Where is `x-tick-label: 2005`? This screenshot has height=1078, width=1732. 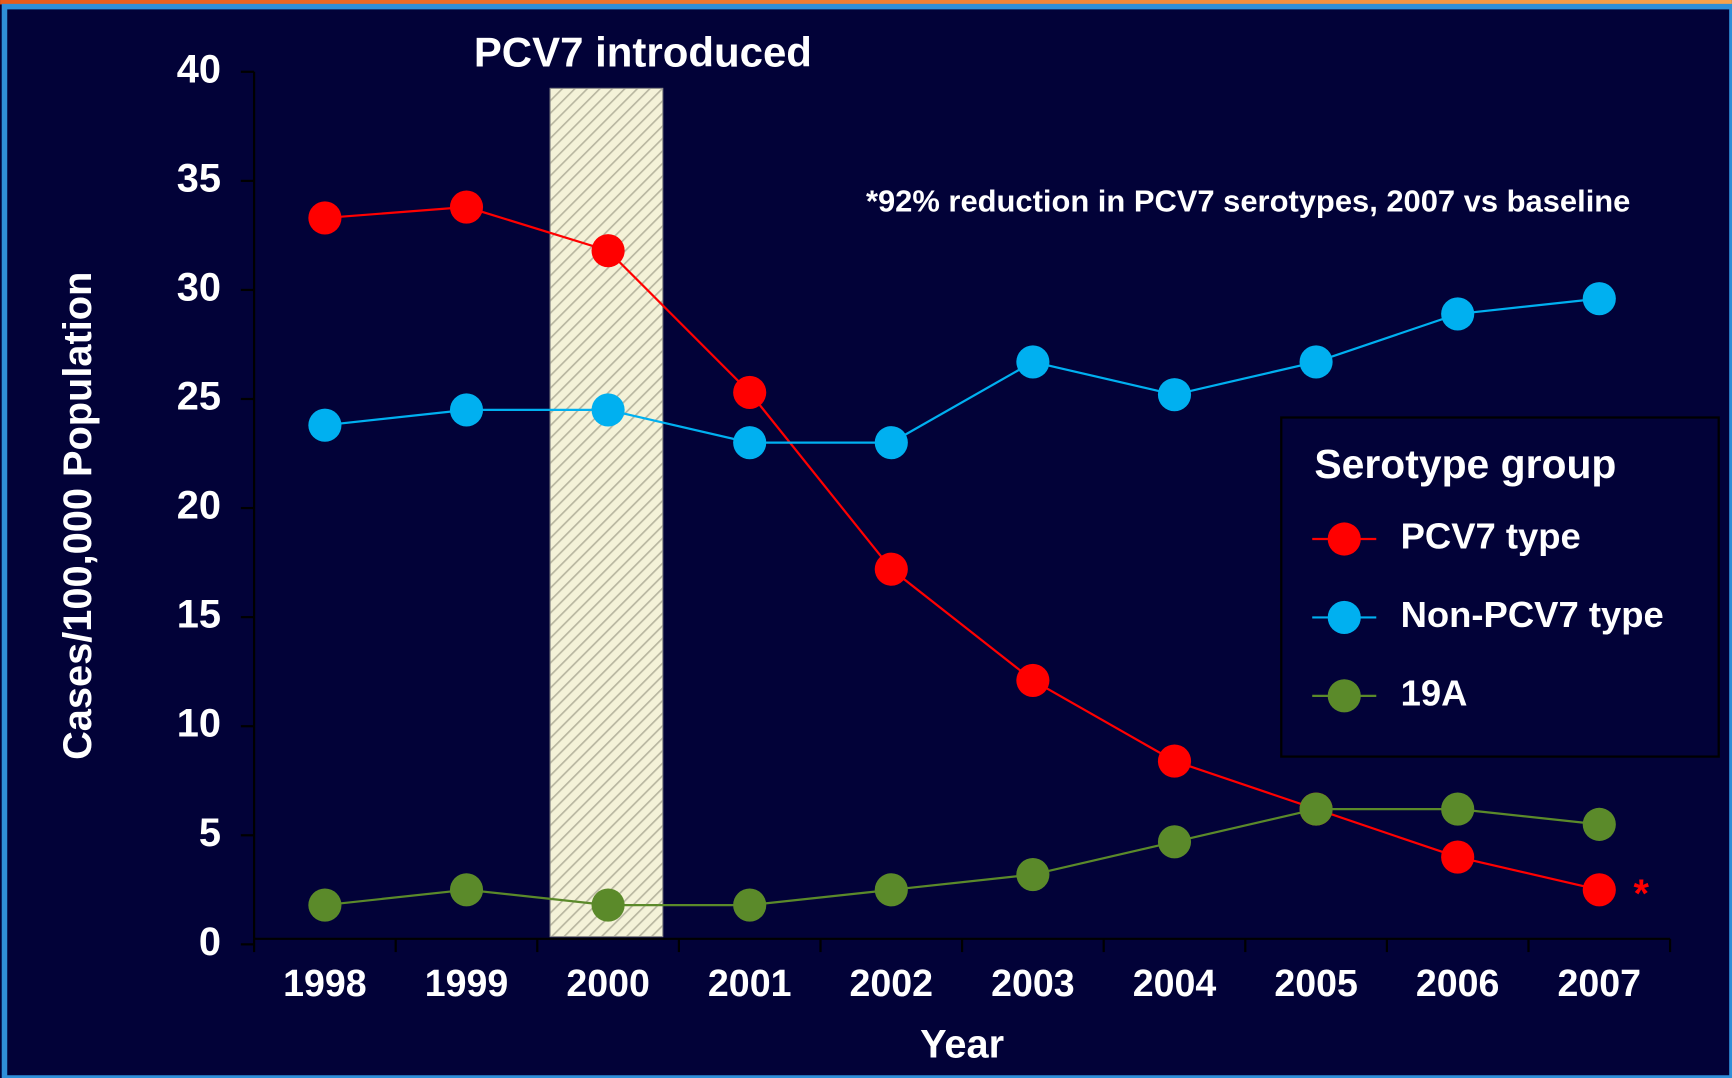 x-tick-label: 2005 is located at coordinates (1316, 983).